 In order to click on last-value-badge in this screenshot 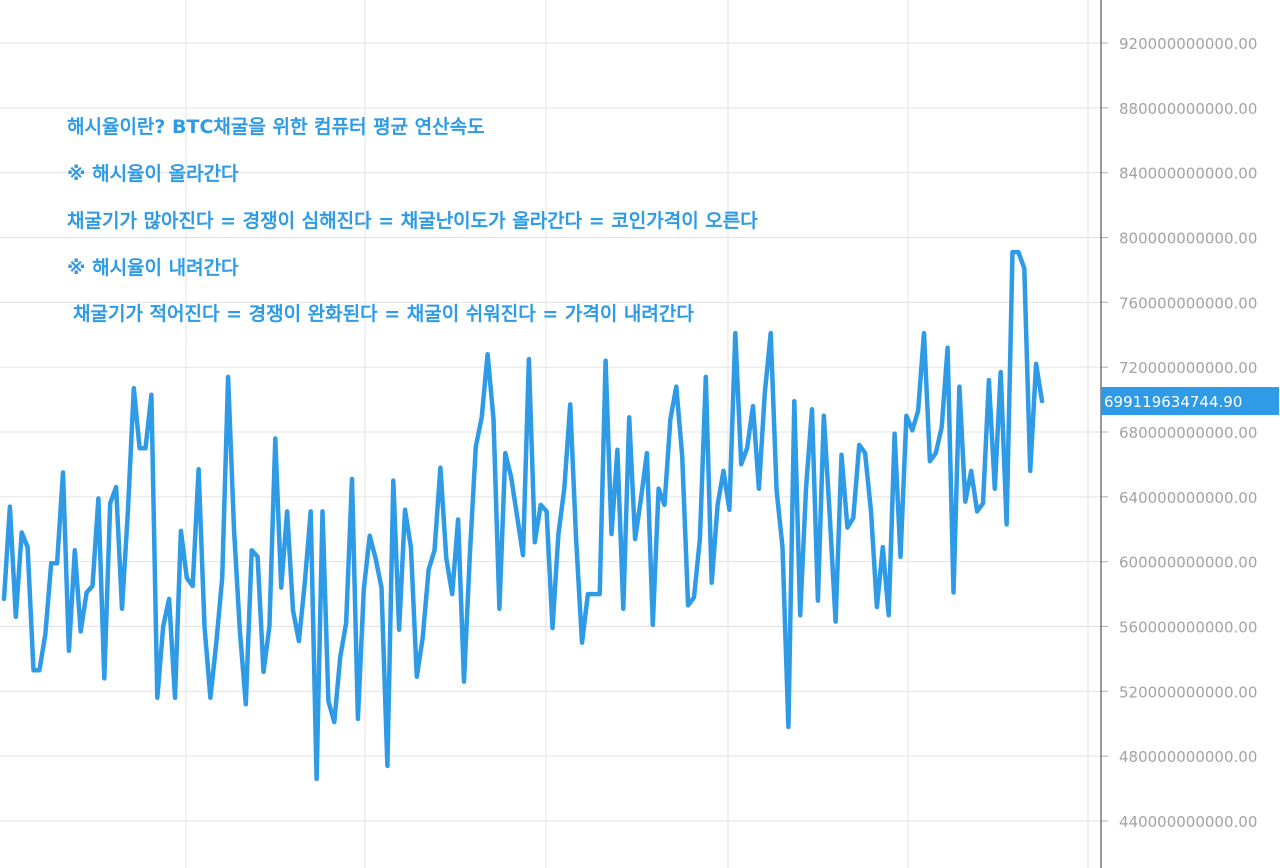, I will do `click(1190, 401)`.